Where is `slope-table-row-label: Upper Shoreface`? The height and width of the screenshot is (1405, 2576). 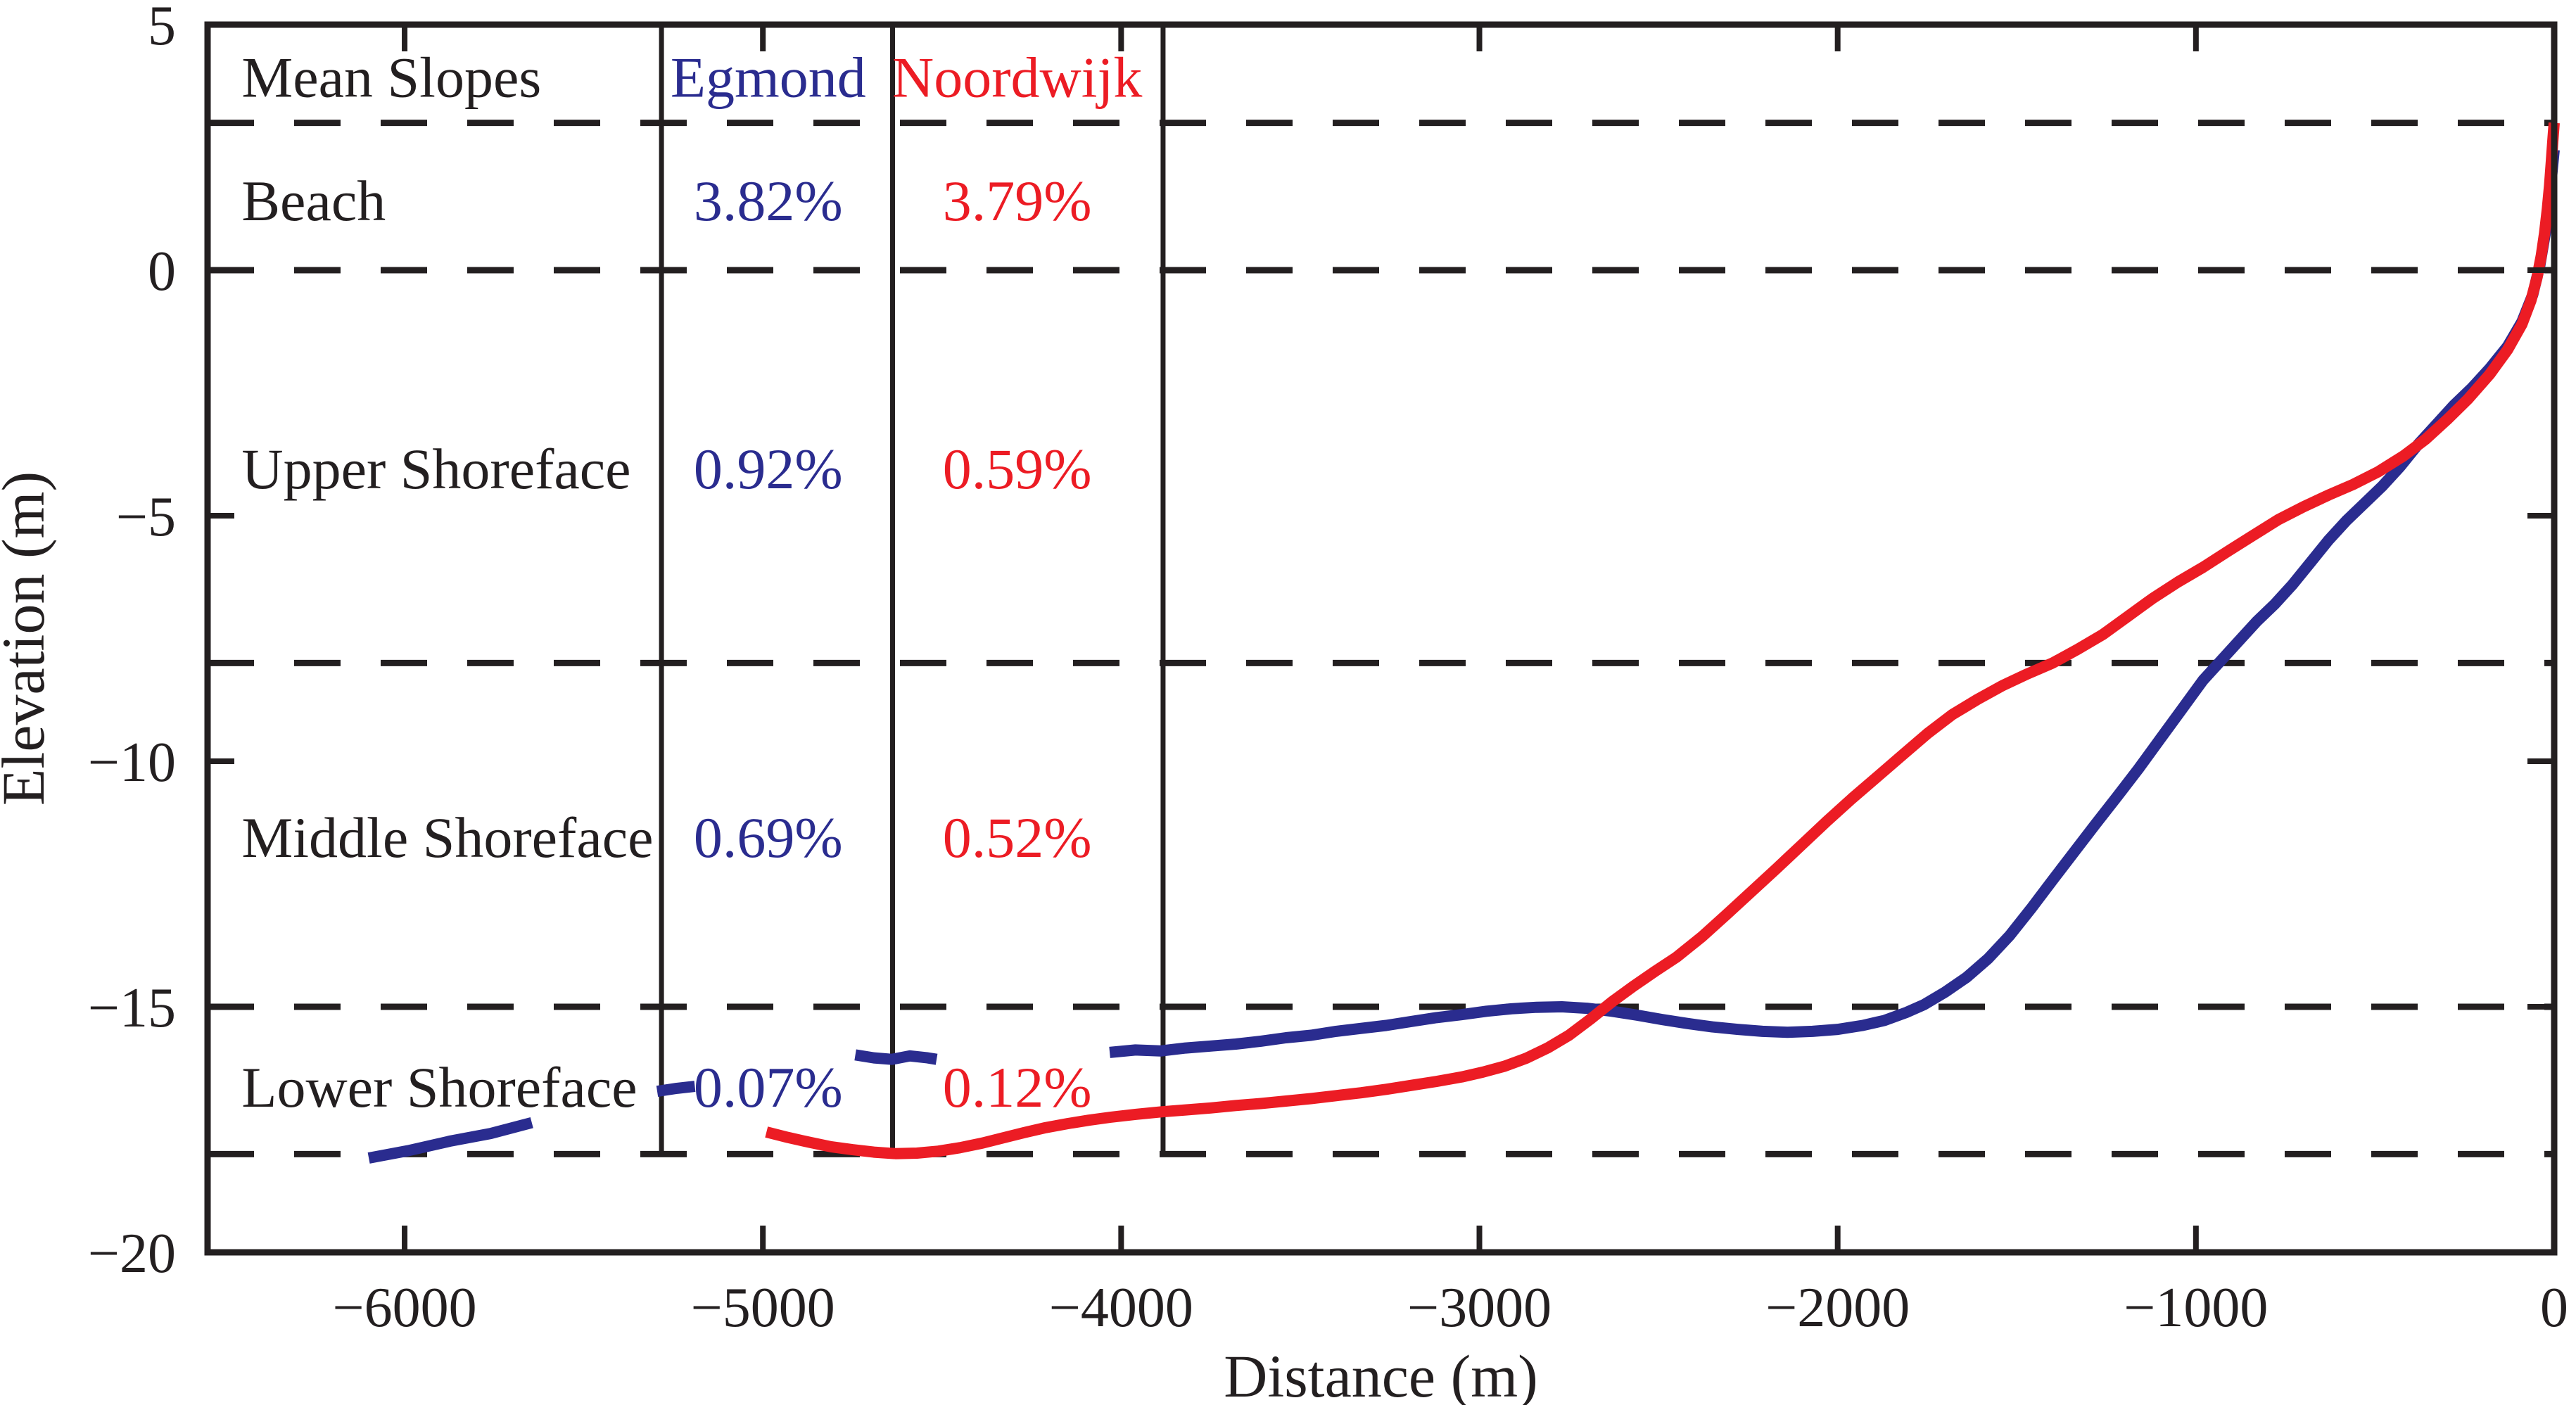
slope-table-row-label: Upper Shoreface is located at coordinates (435, 469).